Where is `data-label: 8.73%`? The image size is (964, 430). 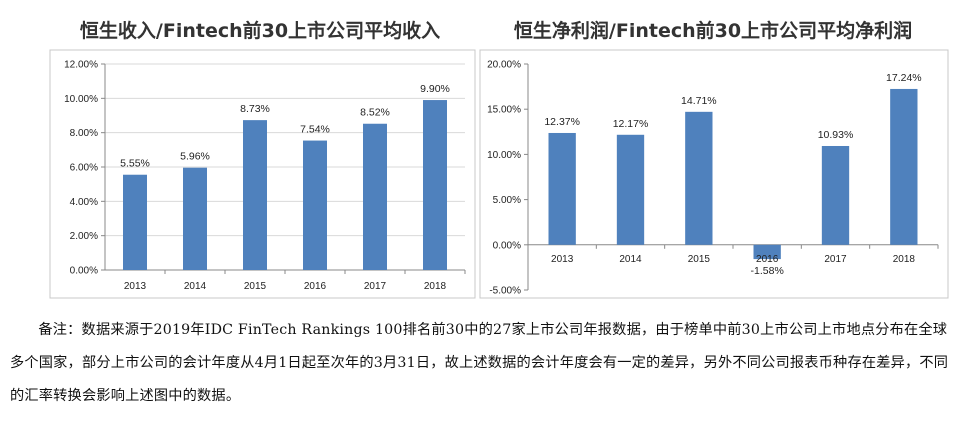 data-label: 8.73% is located at coordinates (255, 109).